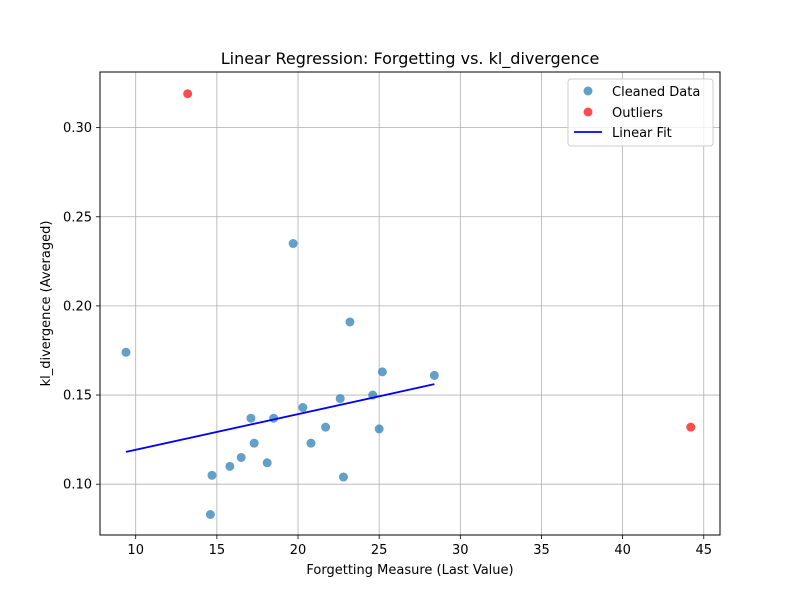  Describe the element at coordinates (622, 550) in the screenshot. I see `x-tick-label: 40` at that location.